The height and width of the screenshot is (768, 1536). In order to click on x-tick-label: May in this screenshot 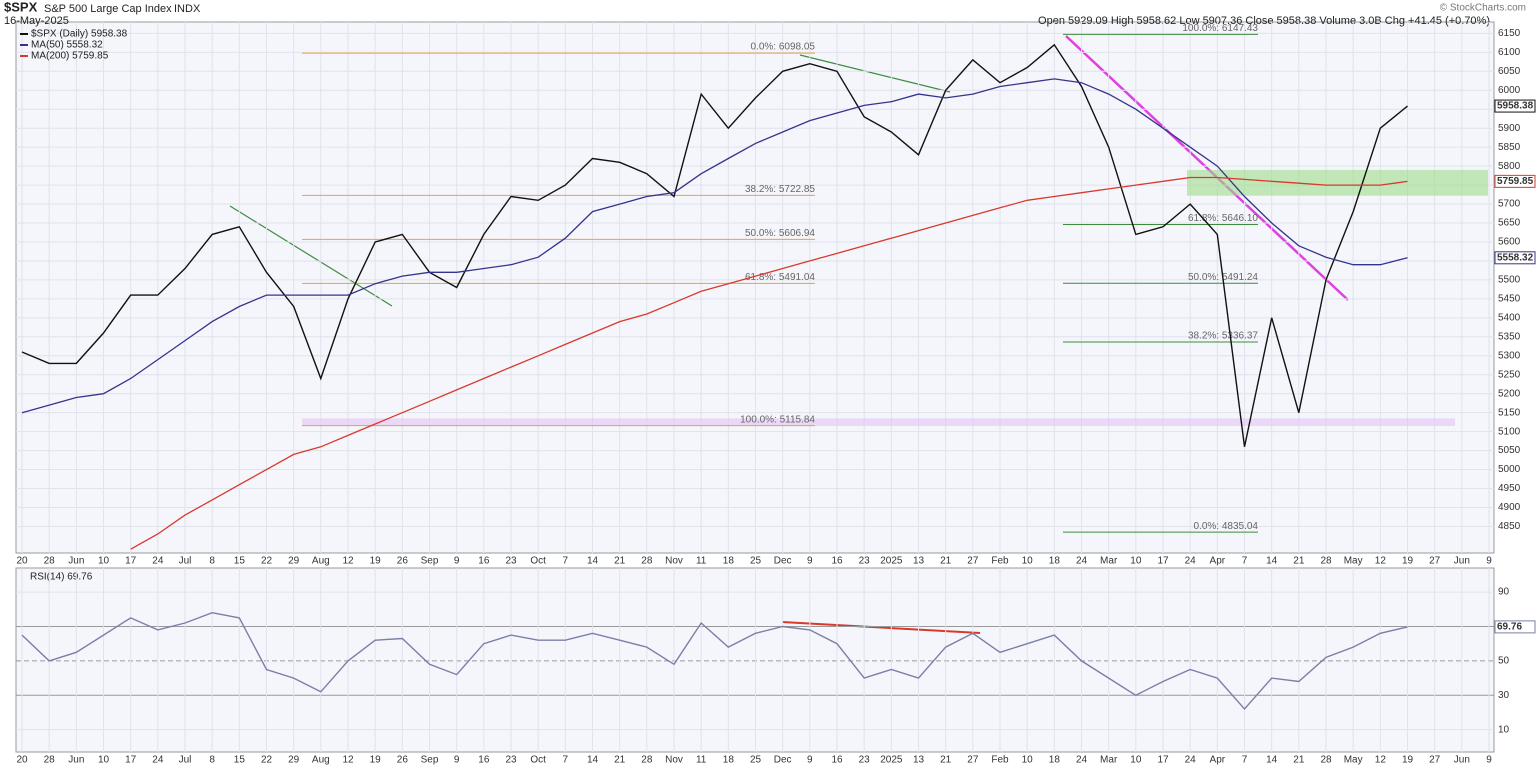, I will do `click(1353, 561)`.